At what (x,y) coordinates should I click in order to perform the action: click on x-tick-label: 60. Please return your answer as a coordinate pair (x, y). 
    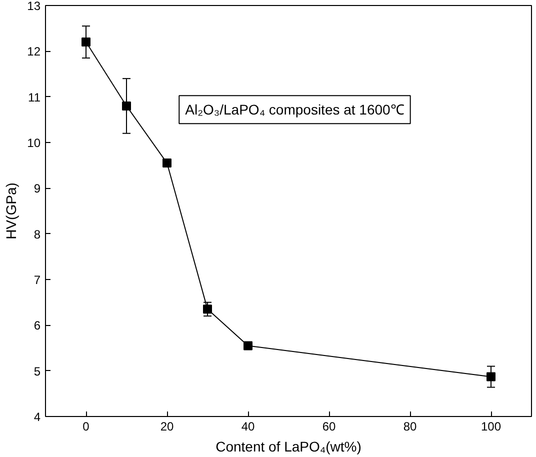
    Looking at the image, I should click on (329, 427).